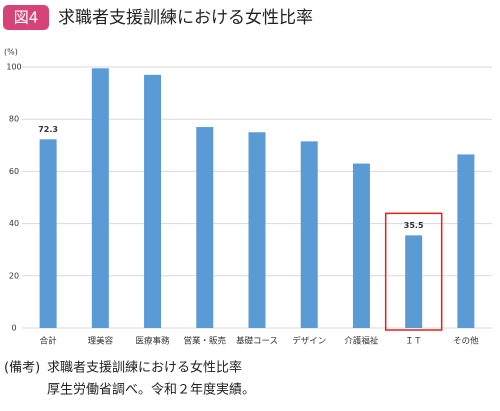 This screenshot has width=500, height=411. Describe the element at coordinates (309, 341) in the screenshot. I see `x-tick-label: デザイン` at that location.